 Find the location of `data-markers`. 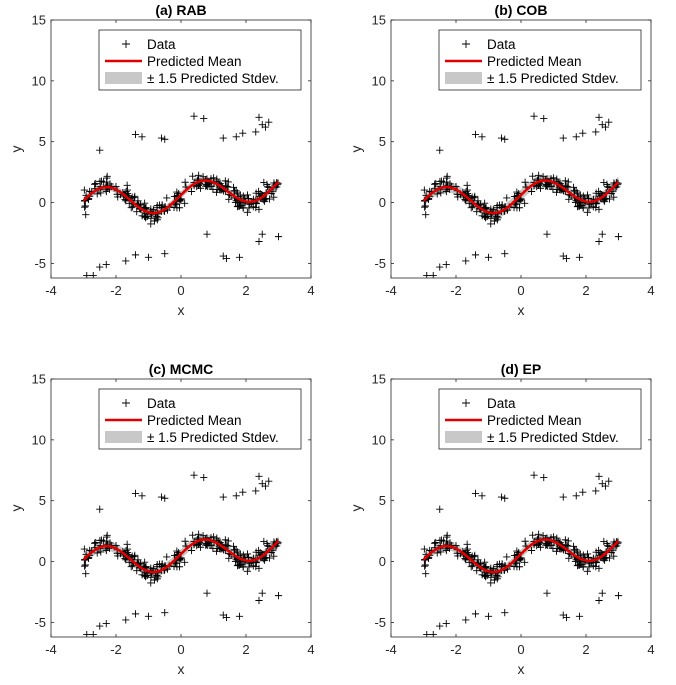

data-markers is located at coordinates (521, 195).